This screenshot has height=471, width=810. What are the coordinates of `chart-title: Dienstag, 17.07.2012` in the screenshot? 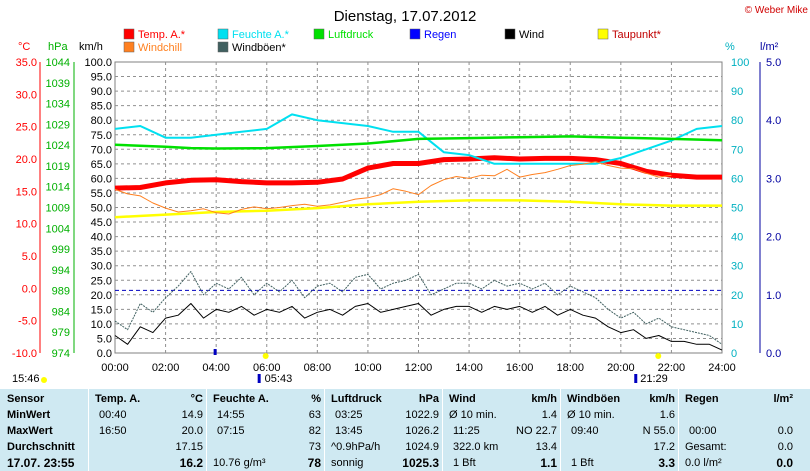 It's located at (405, 16).